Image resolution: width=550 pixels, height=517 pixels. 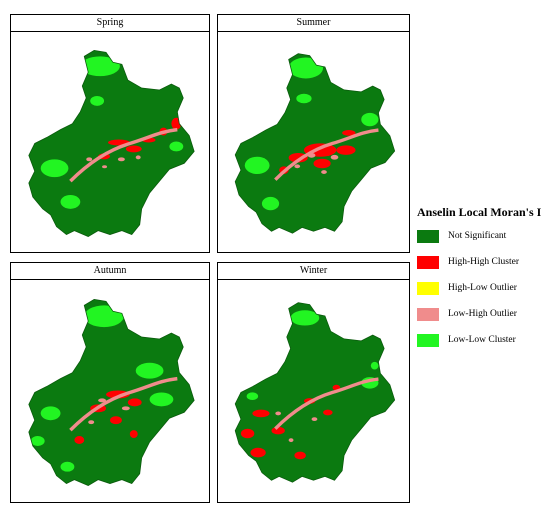 I want to click on legend-label: High-High Cluster, so click(x=483, y=262).